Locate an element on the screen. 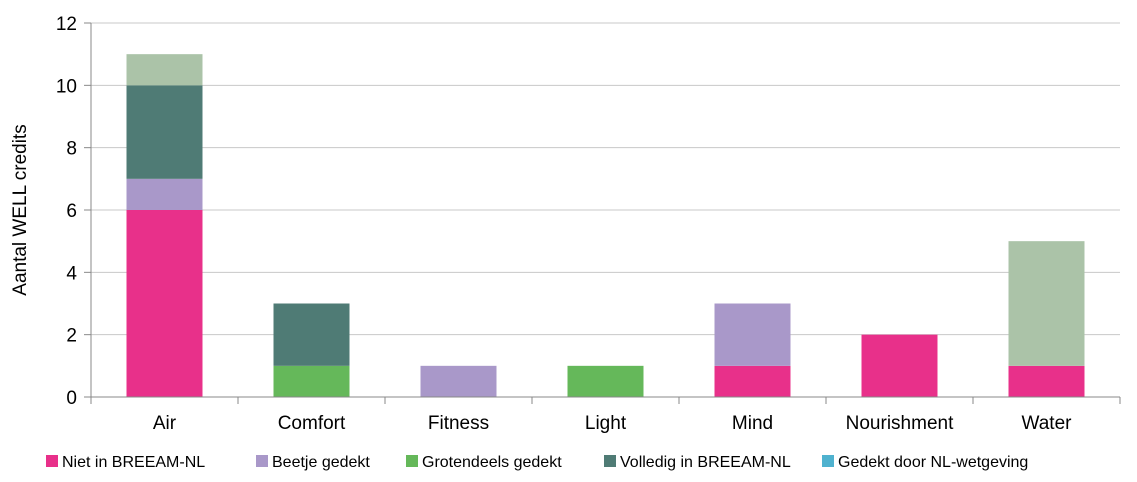 This screenshot has width=1137, height=482. x-tick-label: Mind is located at coordinates (752, 423).